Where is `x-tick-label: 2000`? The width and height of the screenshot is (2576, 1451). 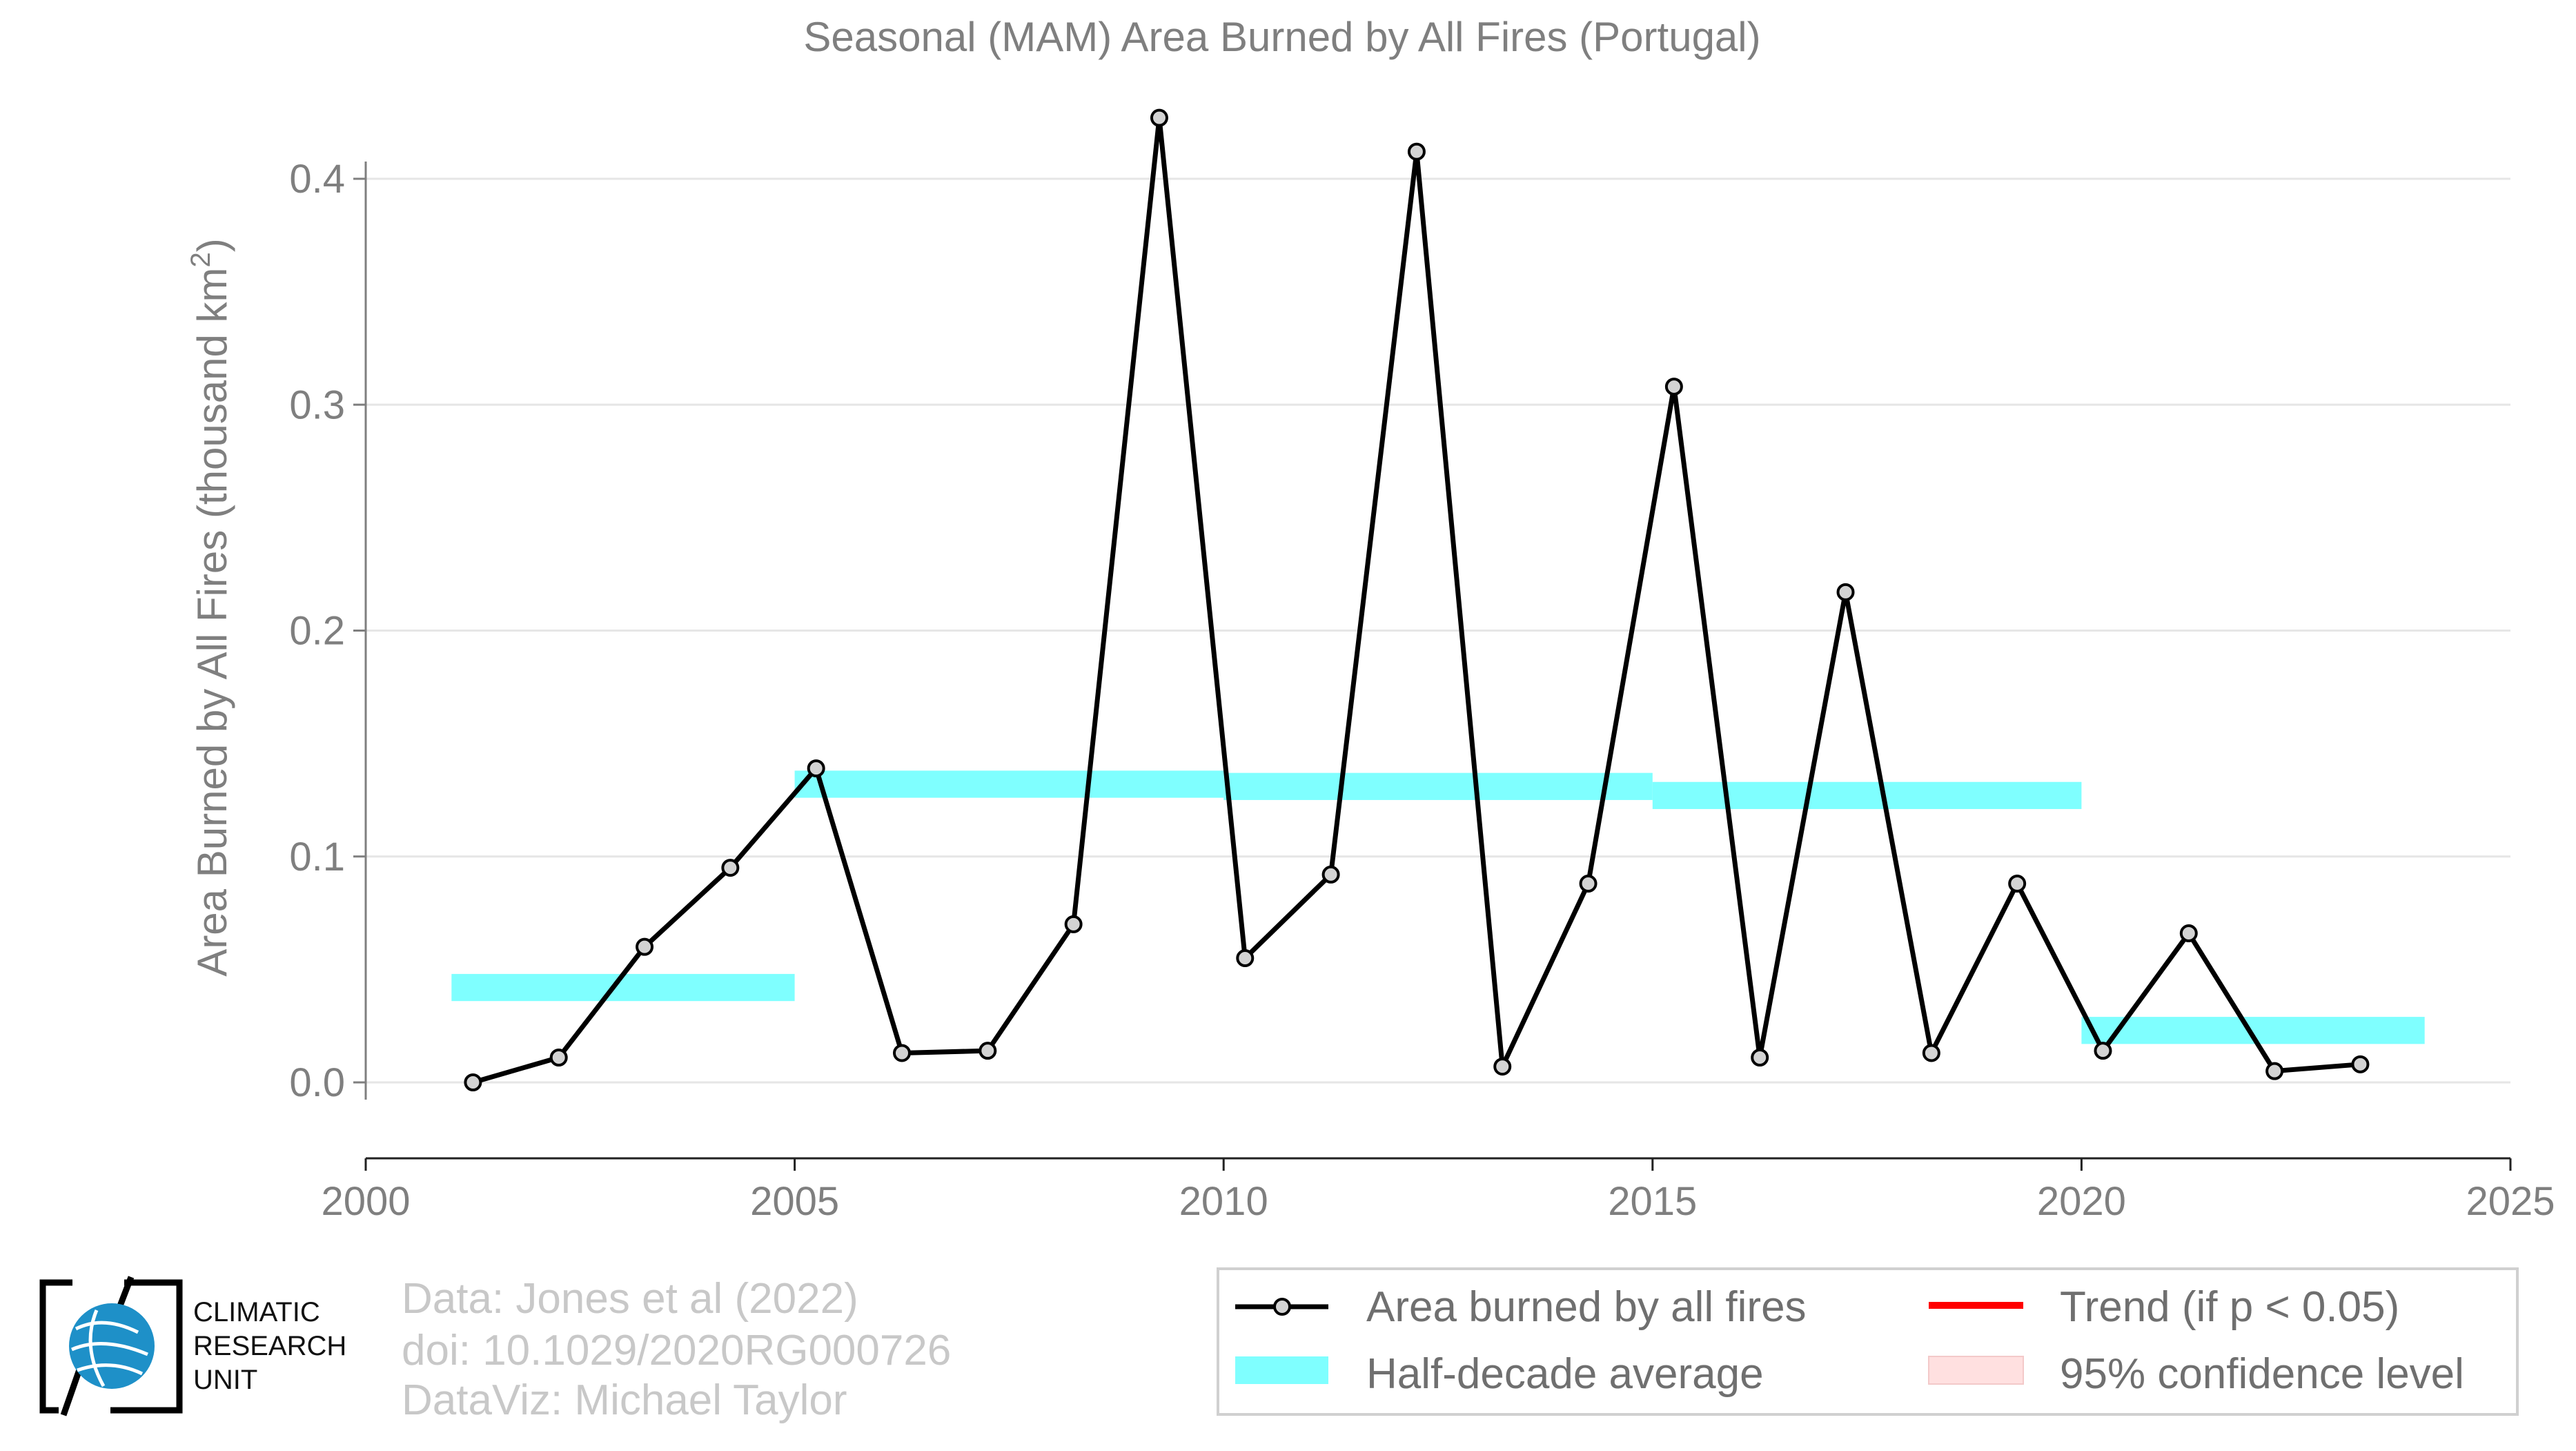
x-tick-label: 2000 is located at coordinates (365, 1201).